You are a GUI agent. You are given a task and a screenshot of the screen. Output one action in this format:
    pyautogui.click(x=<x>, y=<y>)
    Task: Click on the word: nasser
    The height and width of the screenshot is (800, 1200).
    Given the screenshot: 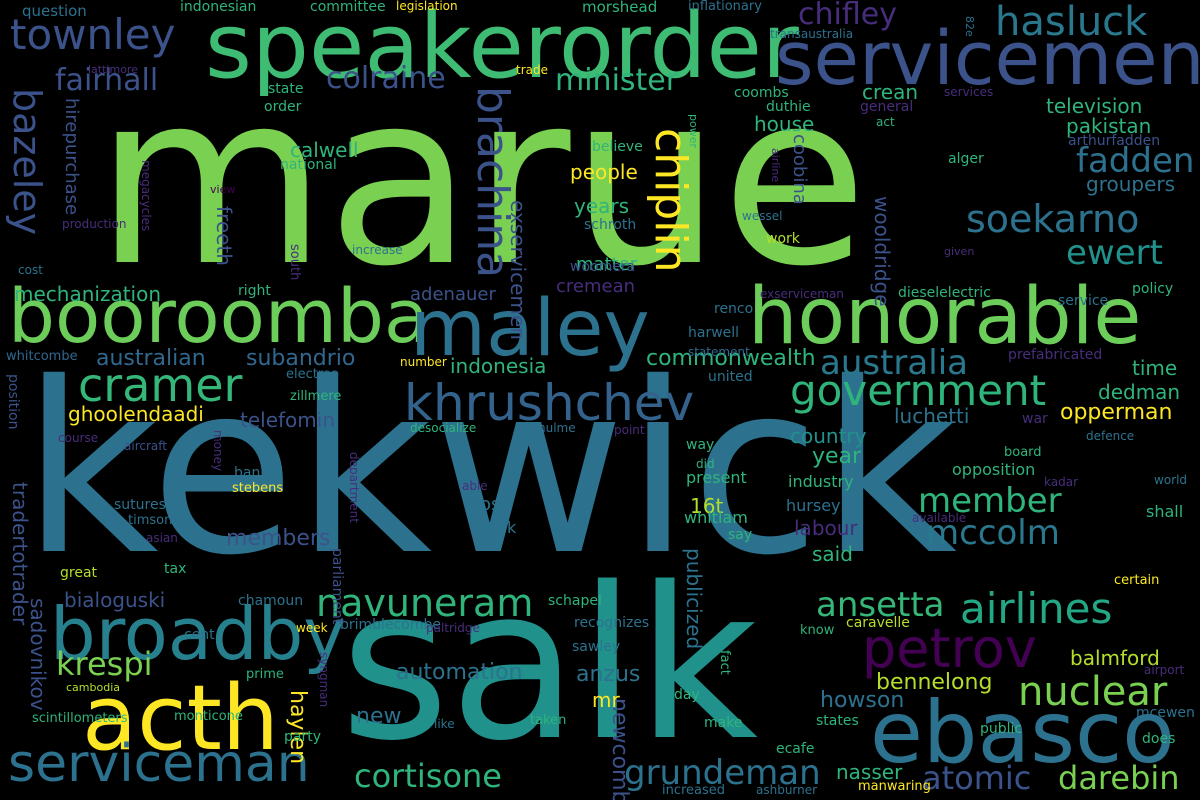 What is the action you would take?
    pyautogui.click(x=869, y=772)
    